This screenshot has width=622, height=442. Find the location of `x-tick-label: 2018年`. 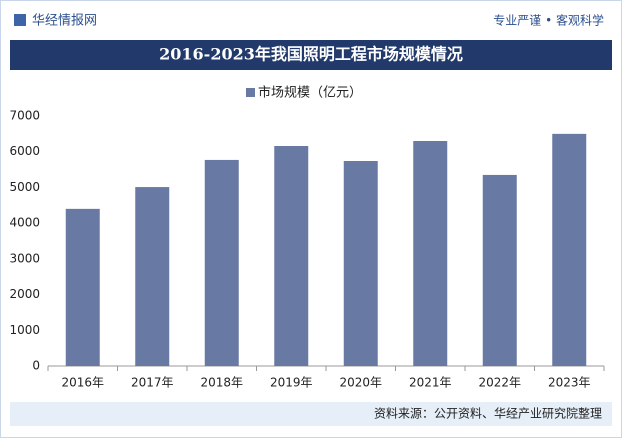

x-tick-label: 2018年 is located at coordinates (221, 383).